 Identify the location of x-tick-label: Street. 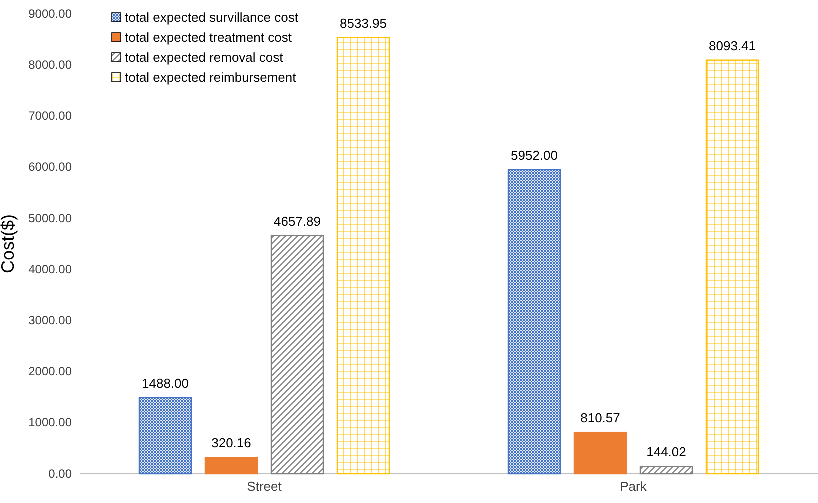
(264, 486).